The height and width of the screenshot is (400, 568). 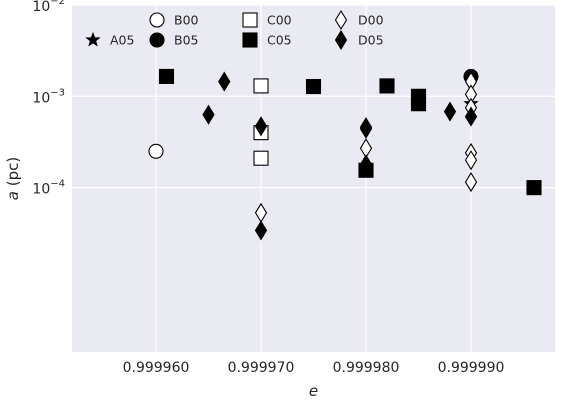 I want to click on y-axis-label-unit: (pc), so click(x=13, y=174).